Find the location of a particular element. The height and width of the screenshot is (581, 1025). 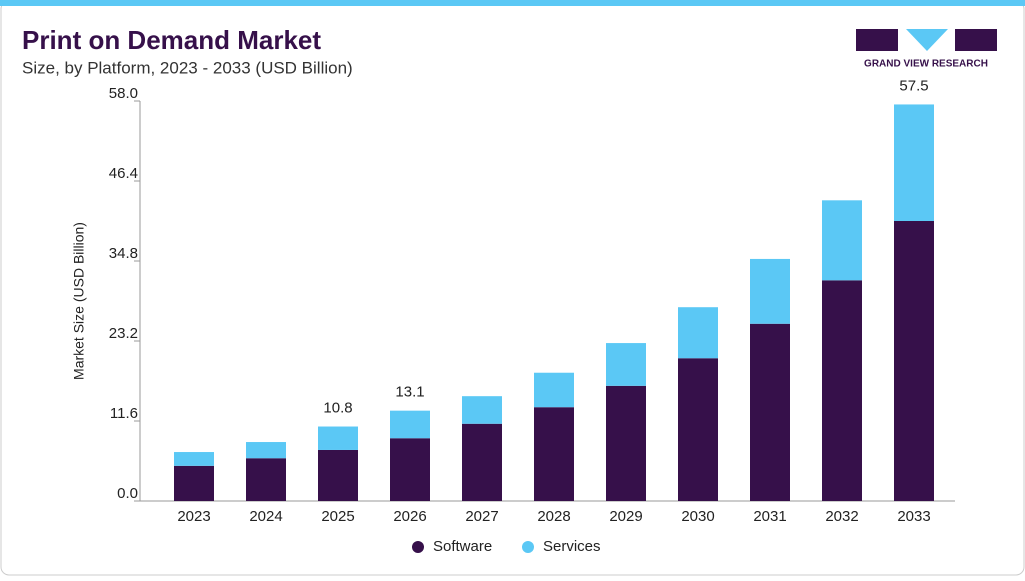

x-tick-label: 2028 is located at coordinates (553, 516).